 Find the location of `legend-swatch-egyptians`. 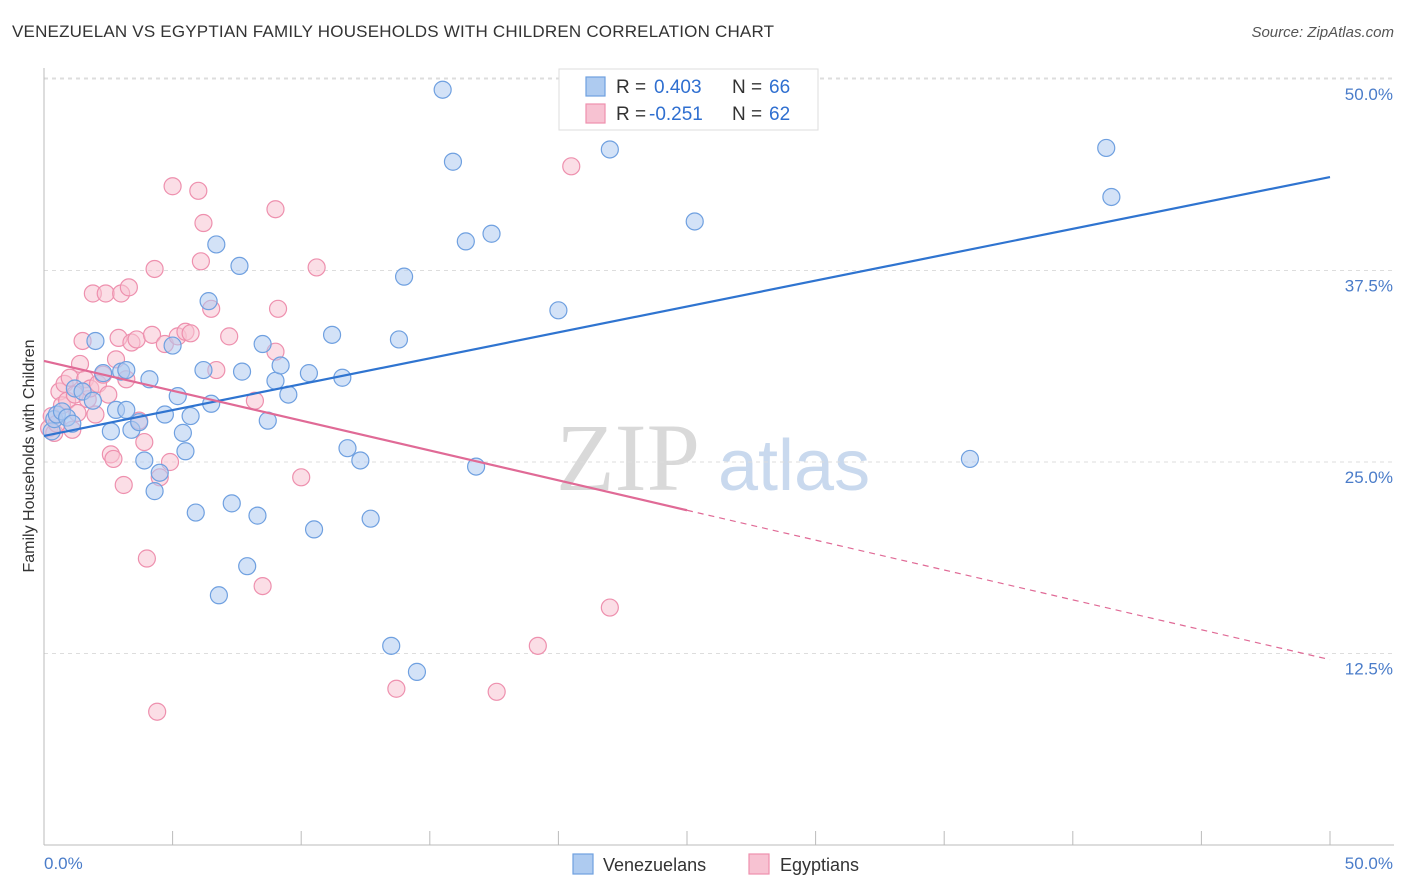

legend-swatch-egyptians is located at coordinates (759, 864).